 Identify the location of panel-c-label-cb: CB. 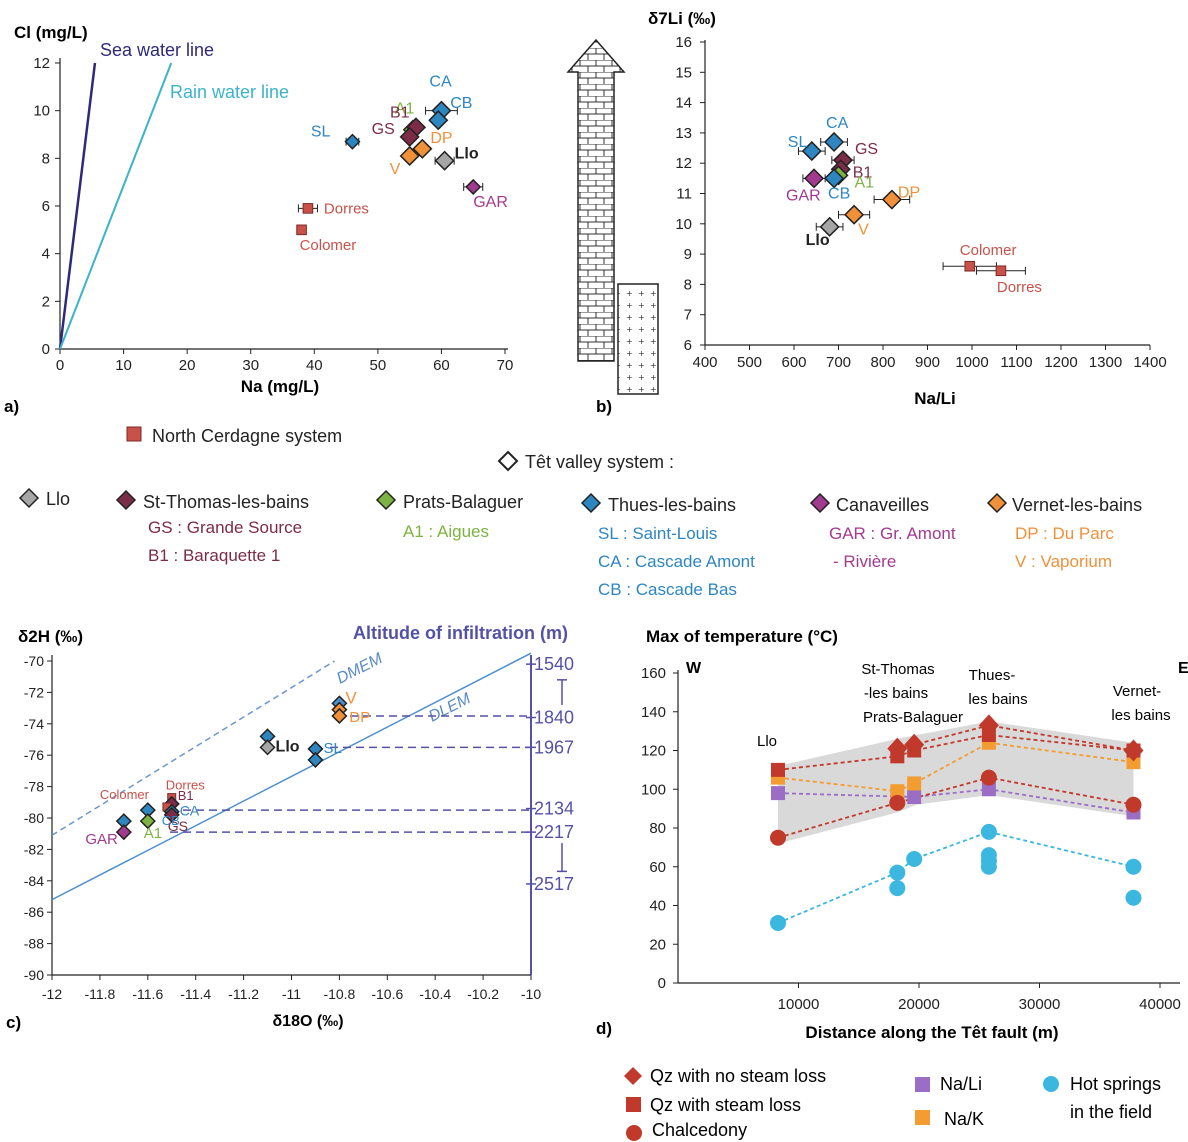
(171, 820).